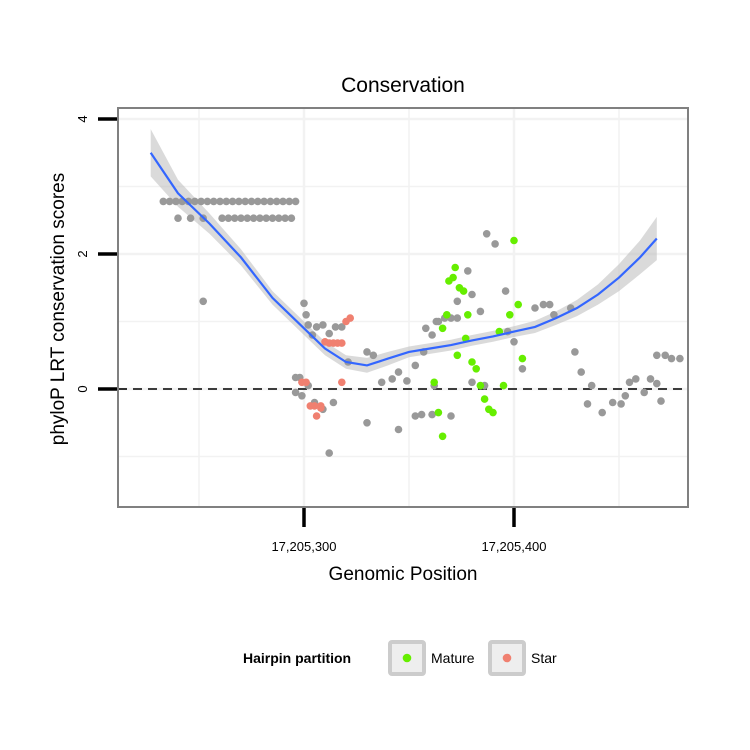  What do you see at coordinates (522, 658) in the screenshot?
I see `legend-entry-star: Star` at bounding box center [522, 658].